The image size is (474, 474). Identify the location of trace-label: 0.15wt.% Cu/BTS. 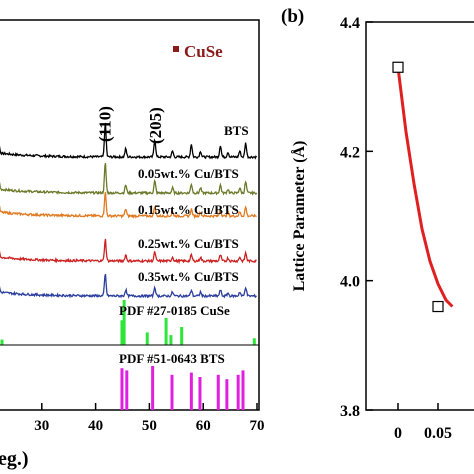
(188, 209).